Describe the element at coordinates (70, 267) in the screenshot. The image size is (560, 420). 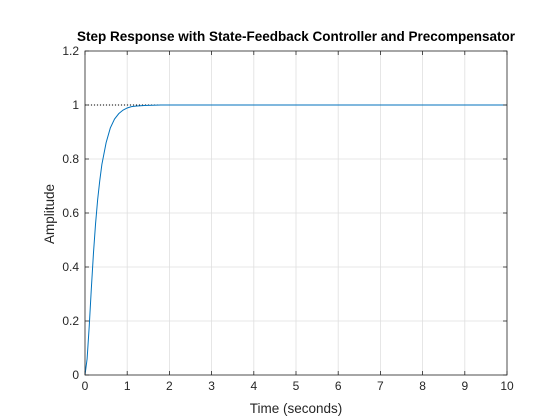
I see `y-tick-label: 0.4` at that location.